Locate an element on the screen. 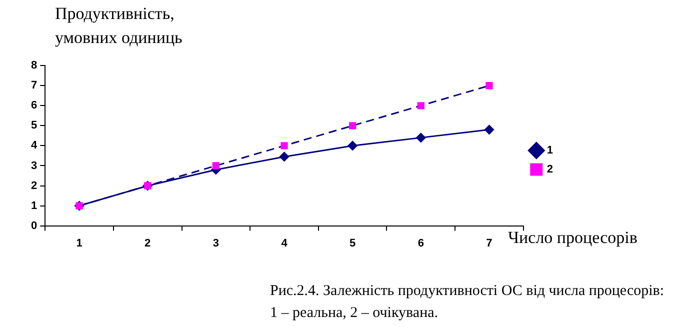  x-tick-label: 5 is located at coordinates (353, 243).